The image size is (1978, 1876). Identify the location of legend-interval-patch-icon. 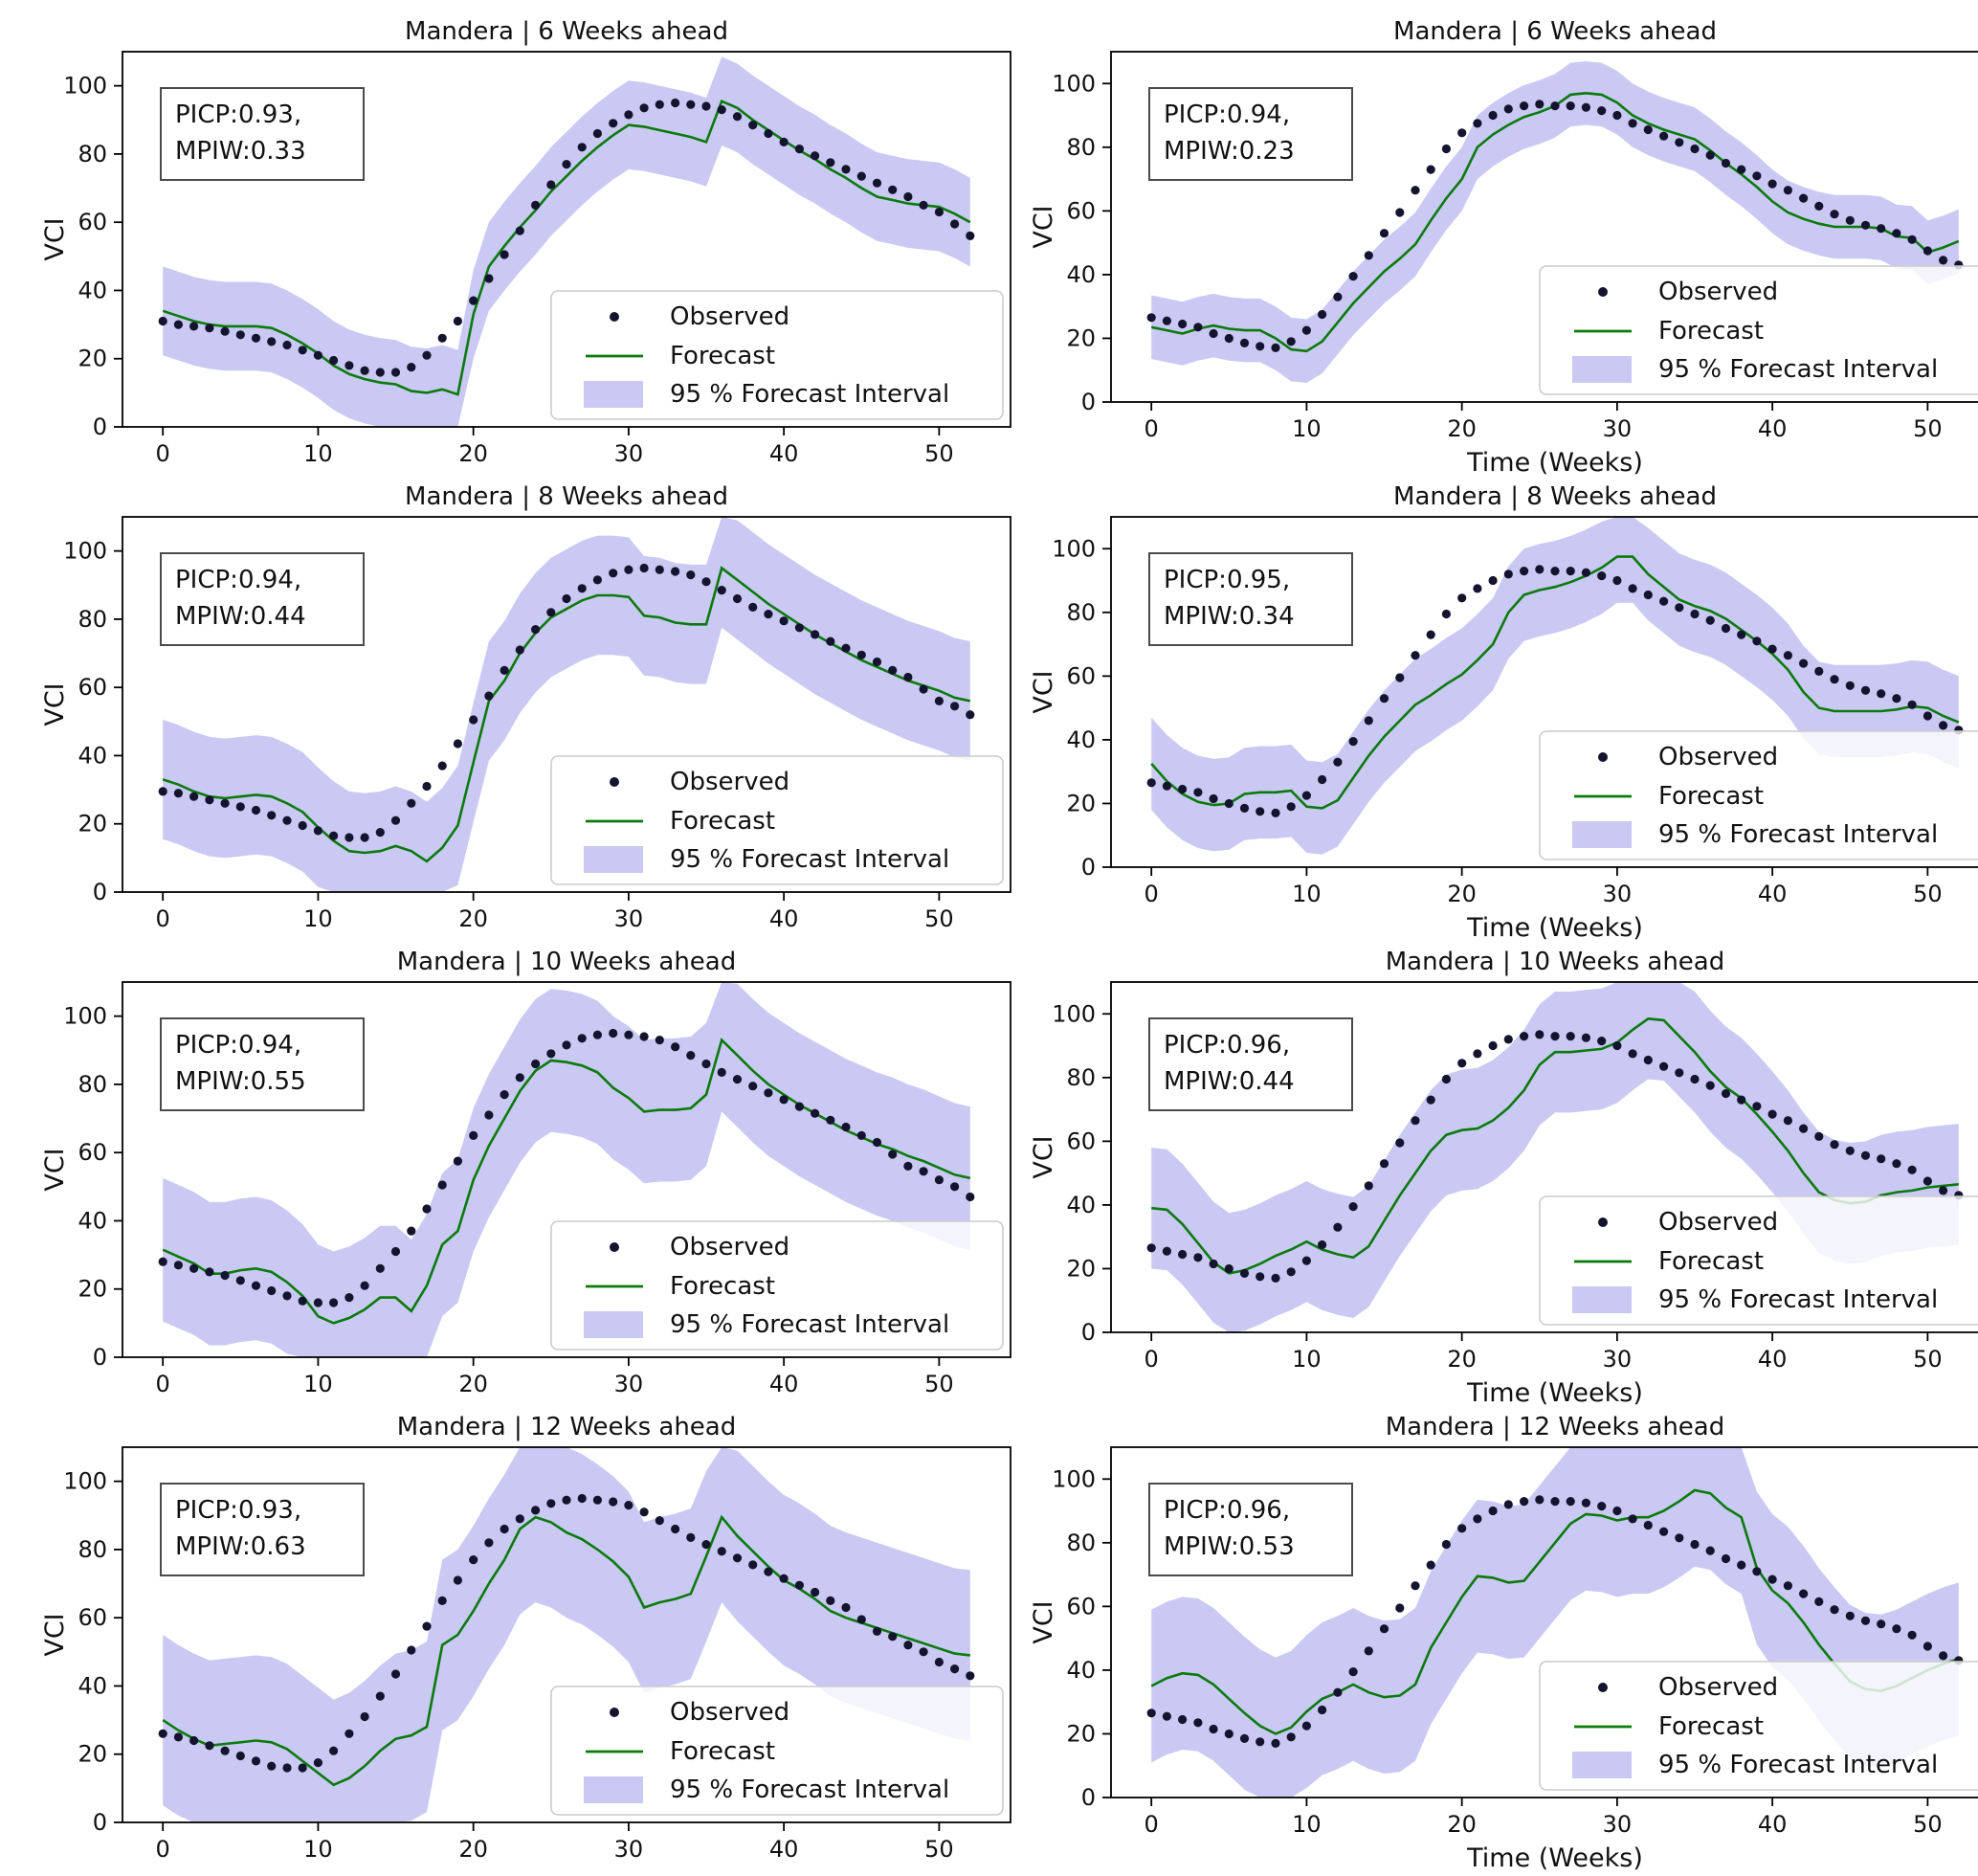
(613, 394).